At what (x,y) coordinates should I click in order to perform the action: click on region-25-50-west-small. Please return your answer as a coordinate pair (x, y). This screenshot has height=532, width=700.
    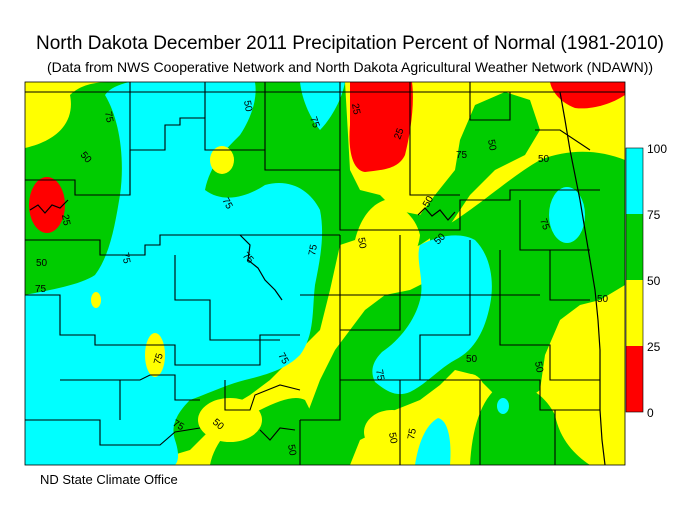
    Looking at the image, I should click on (96, 300).